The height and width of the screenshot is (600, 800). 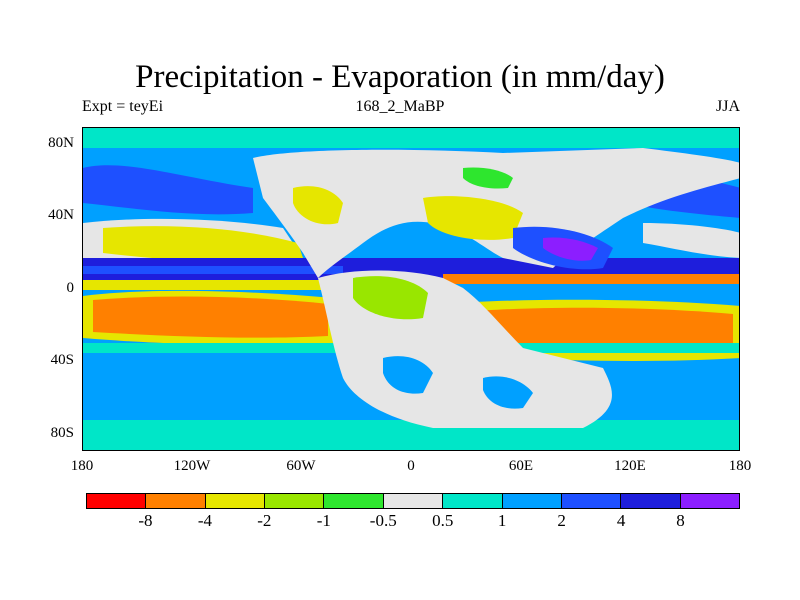 What do you see at coordinates (521, 466) in the screenshot?
I see `lon-label-60e: 60E` at bounding box center [521, 466].